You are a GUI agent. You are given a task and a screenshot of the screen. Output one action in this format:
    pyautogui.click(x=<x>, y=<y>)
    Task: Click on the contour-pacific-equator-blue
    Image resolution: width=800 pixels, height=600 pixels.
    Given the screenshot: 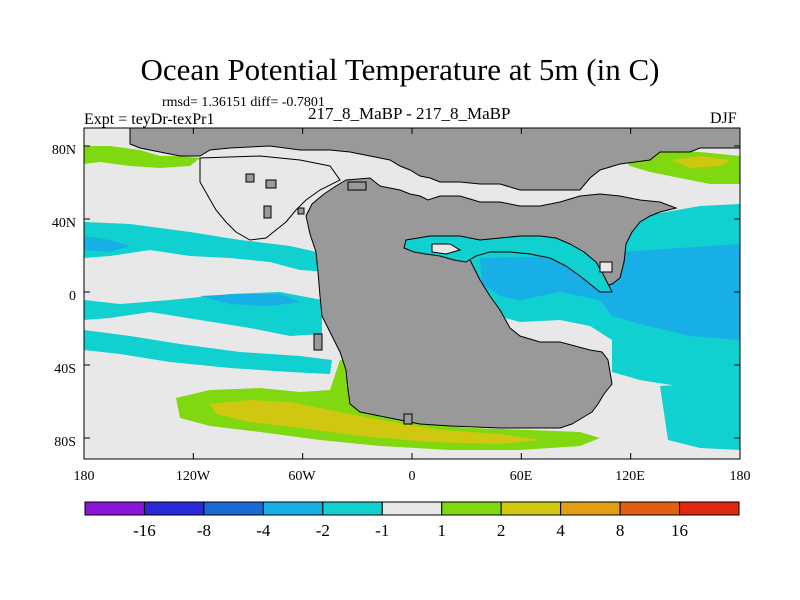 What is the action you would take?
    pyautogui.click(x=250, y=300)
    